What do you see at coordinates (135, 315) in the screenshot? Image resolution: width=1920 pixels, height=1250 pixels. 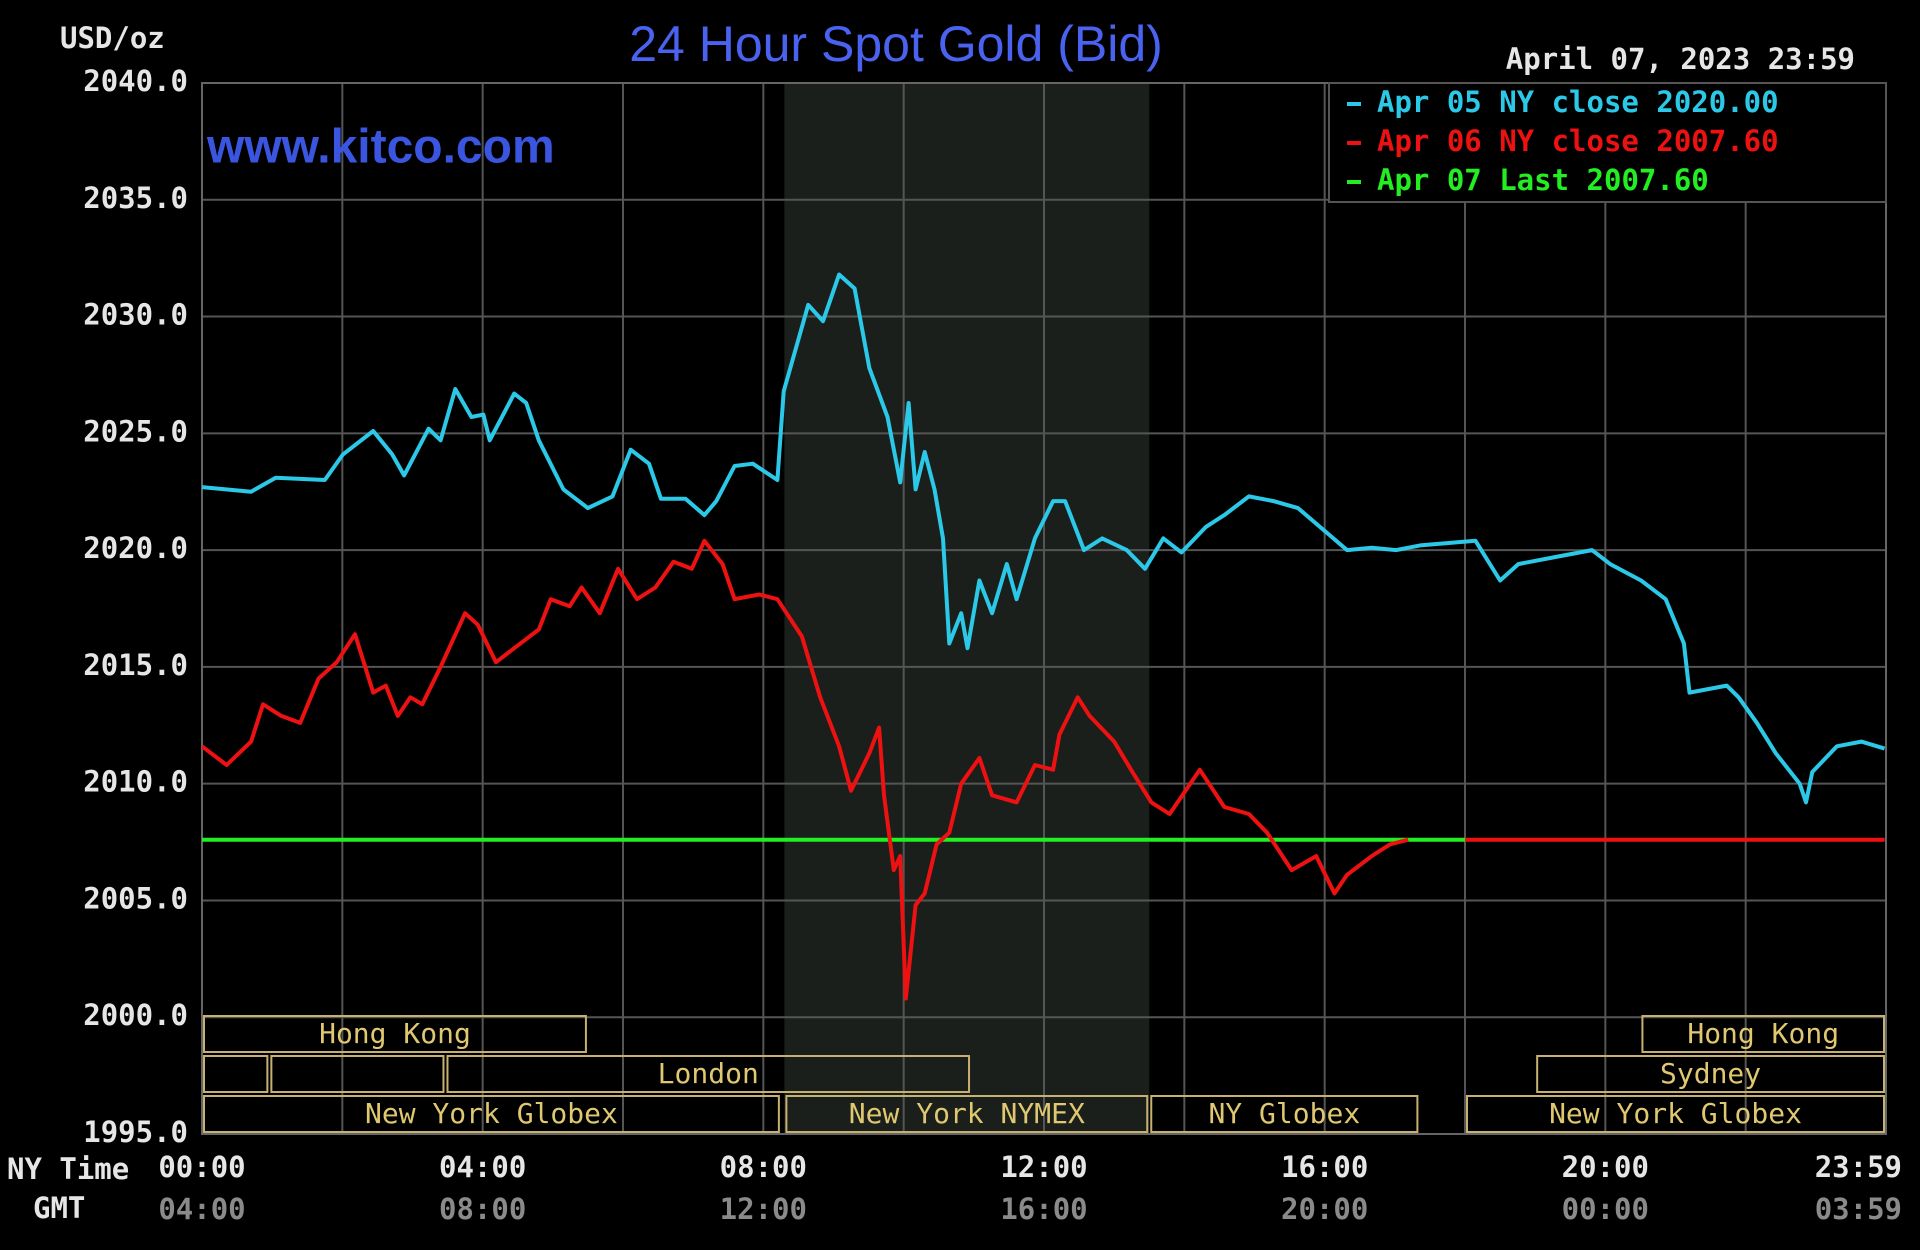 I see `y-tick-label: 2030.0` at bounding box center [135, 315].